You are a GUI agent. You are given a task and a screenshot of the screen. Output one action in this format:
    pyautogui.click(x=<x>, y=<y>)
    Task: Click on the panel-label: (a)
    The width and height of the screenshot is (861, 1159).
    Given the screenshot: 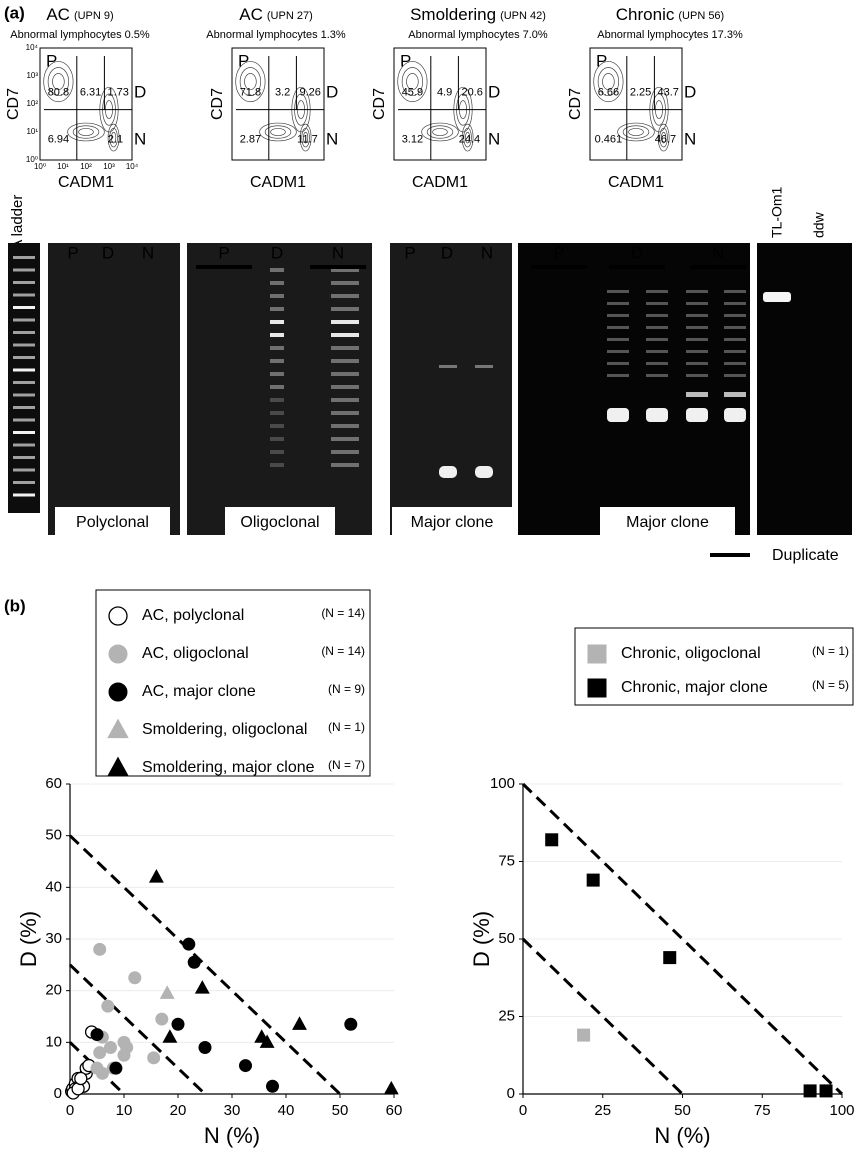 What is the action you would take?
    pyautogui.click(x=14, y=12)
    